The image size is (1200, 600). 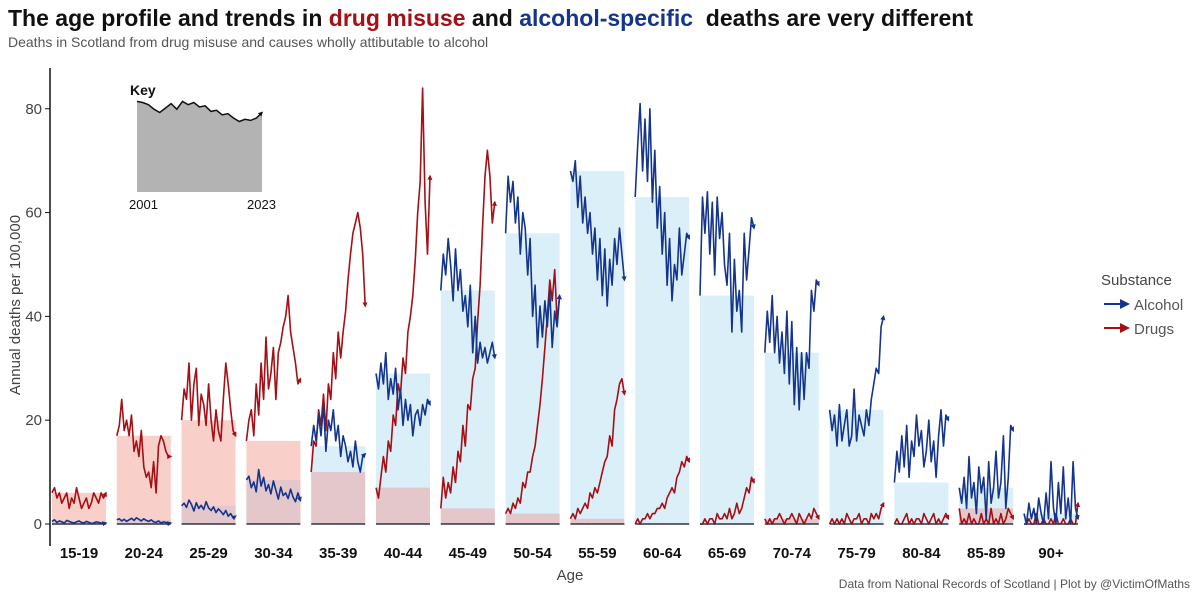 I want to click on title-drug-highlight: drug misuse, so click(x=397, y=18).